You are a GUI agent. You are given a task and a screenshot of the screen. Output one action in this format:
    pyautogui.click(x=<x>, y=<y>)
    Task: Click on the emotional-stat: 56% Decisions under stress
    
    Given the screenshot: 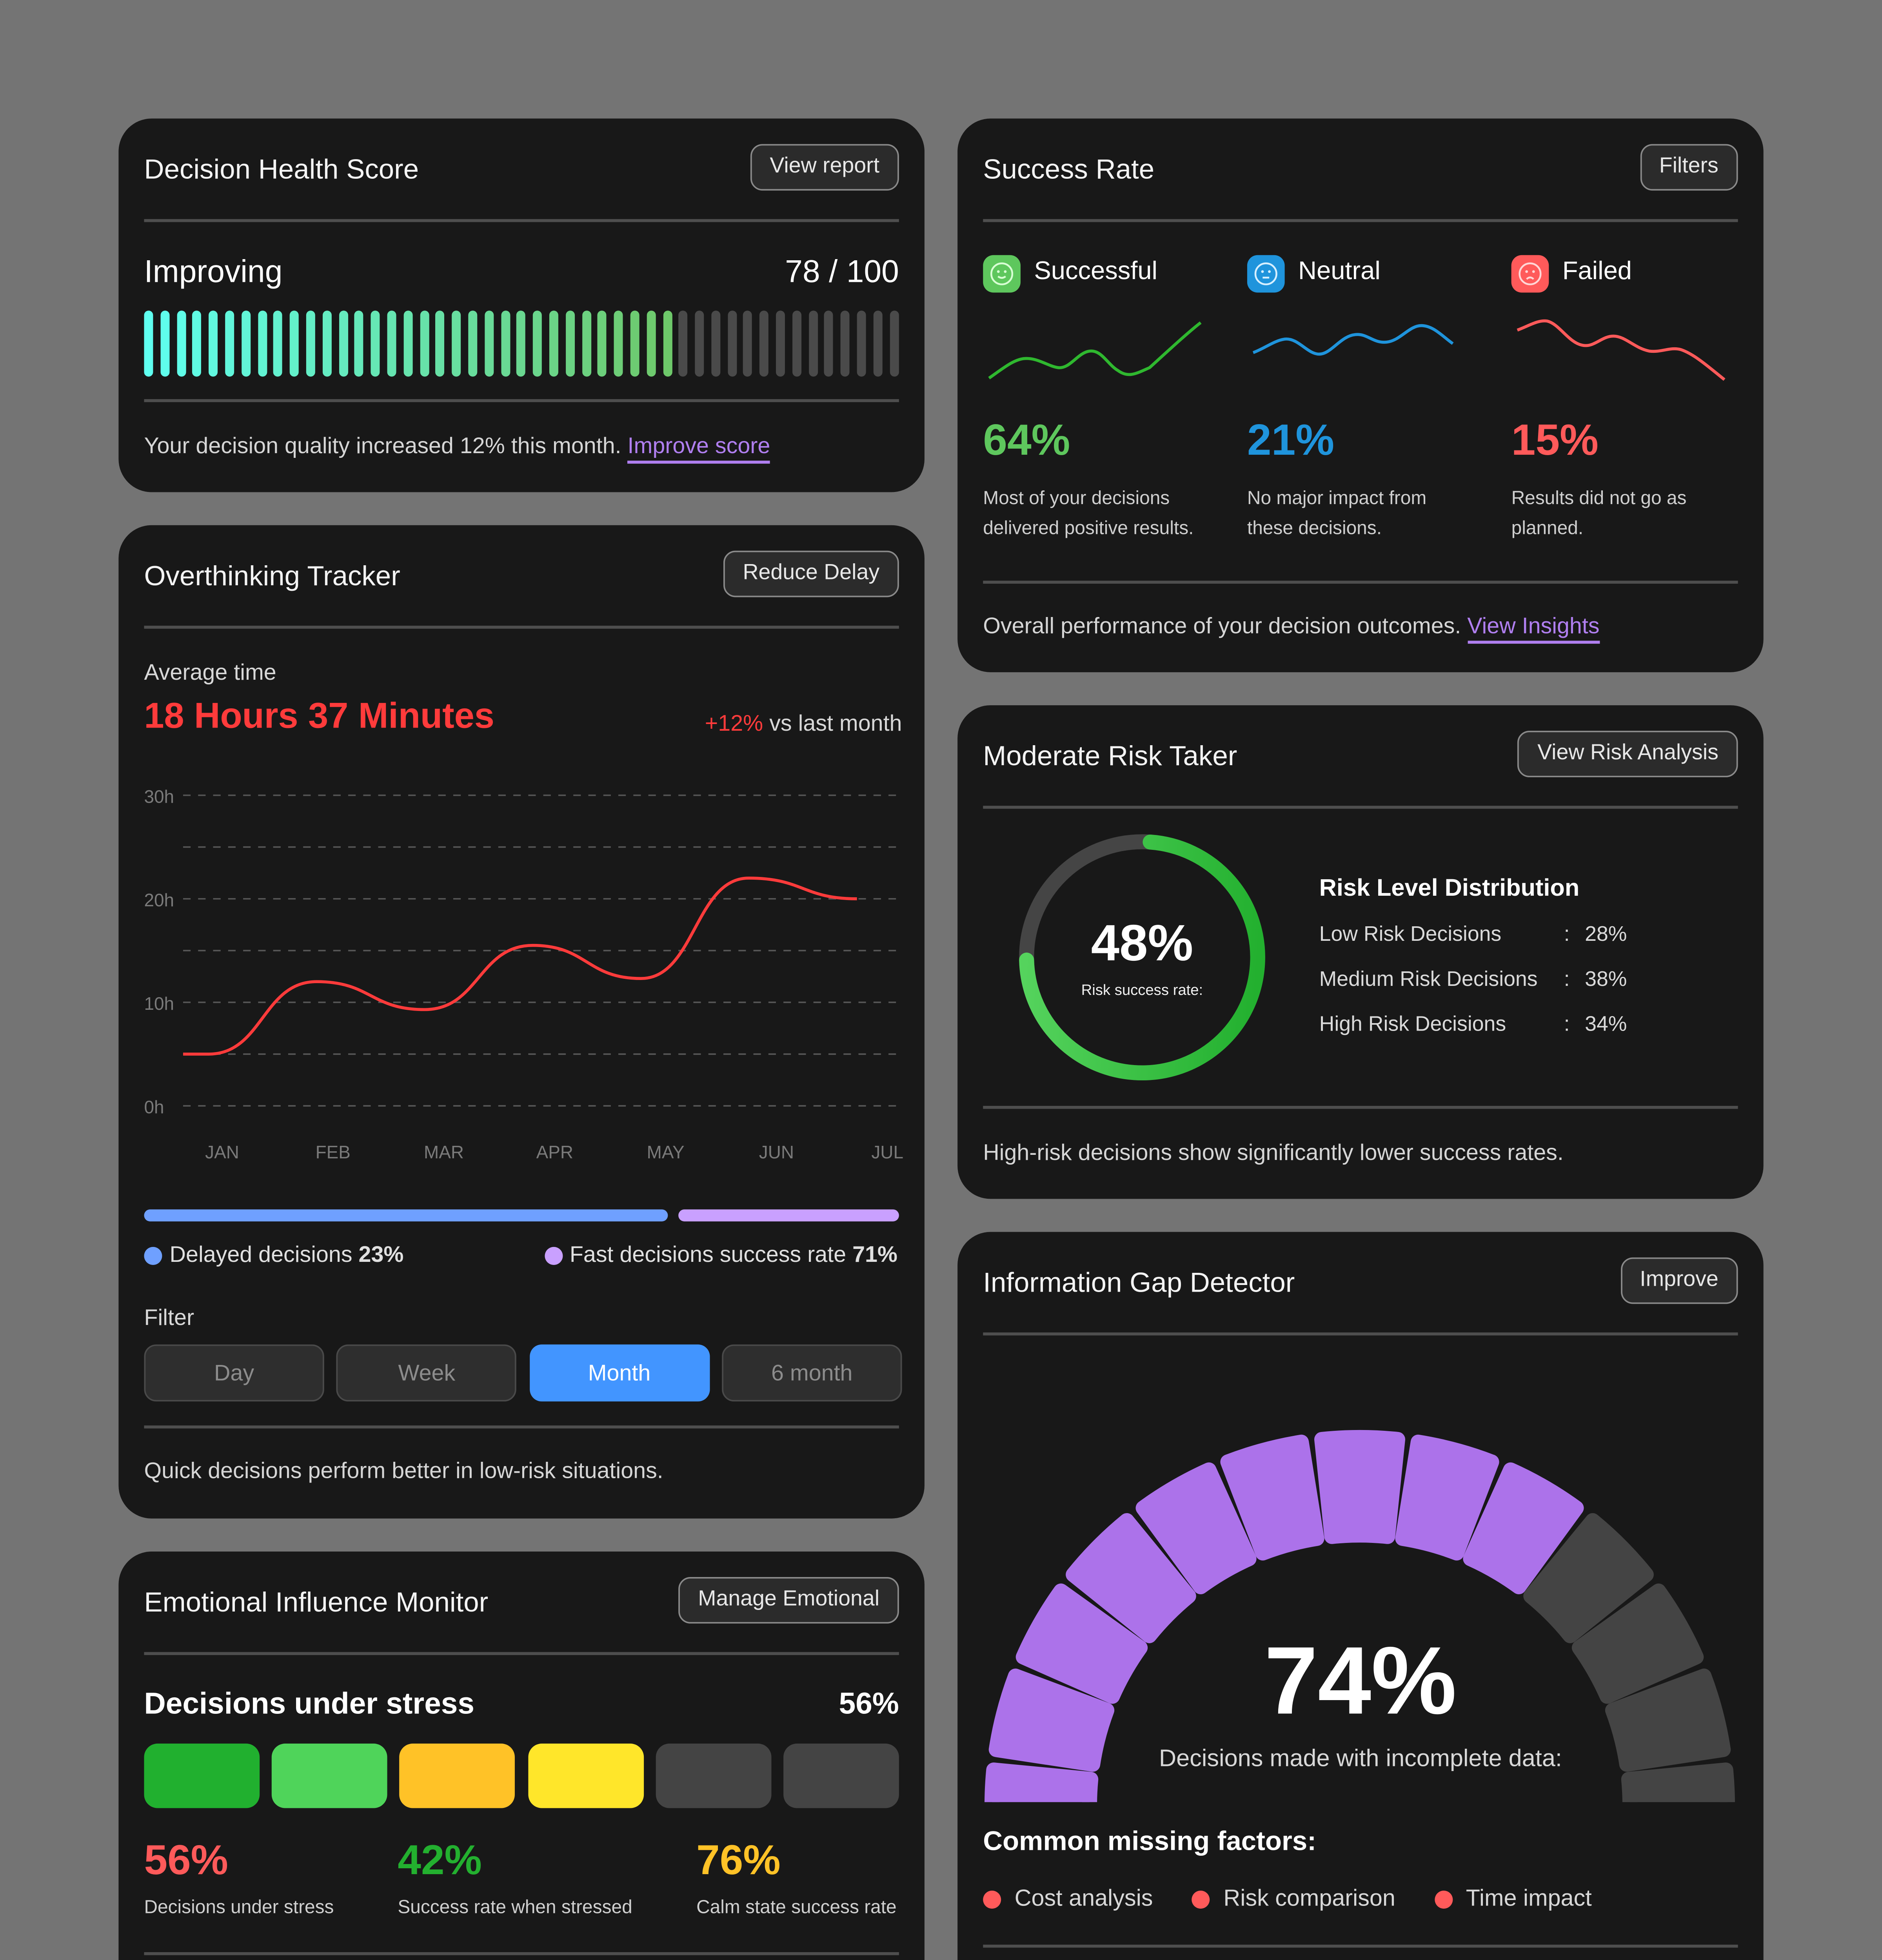 What is the action you would take?
    pyautogui.click(x=239, y=1877)
    